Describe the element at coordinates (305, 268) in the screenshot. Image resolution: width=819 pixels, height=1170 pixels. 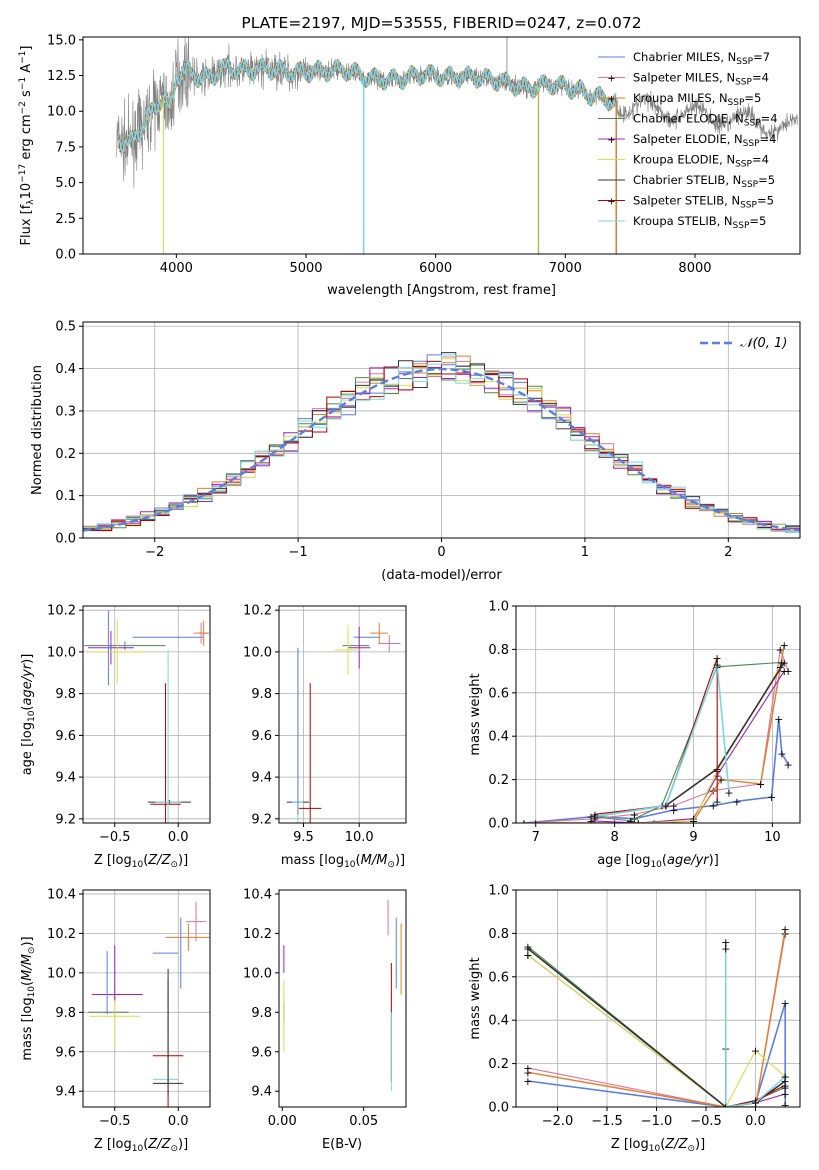
I see `x-tick-label: 5000` at that location.